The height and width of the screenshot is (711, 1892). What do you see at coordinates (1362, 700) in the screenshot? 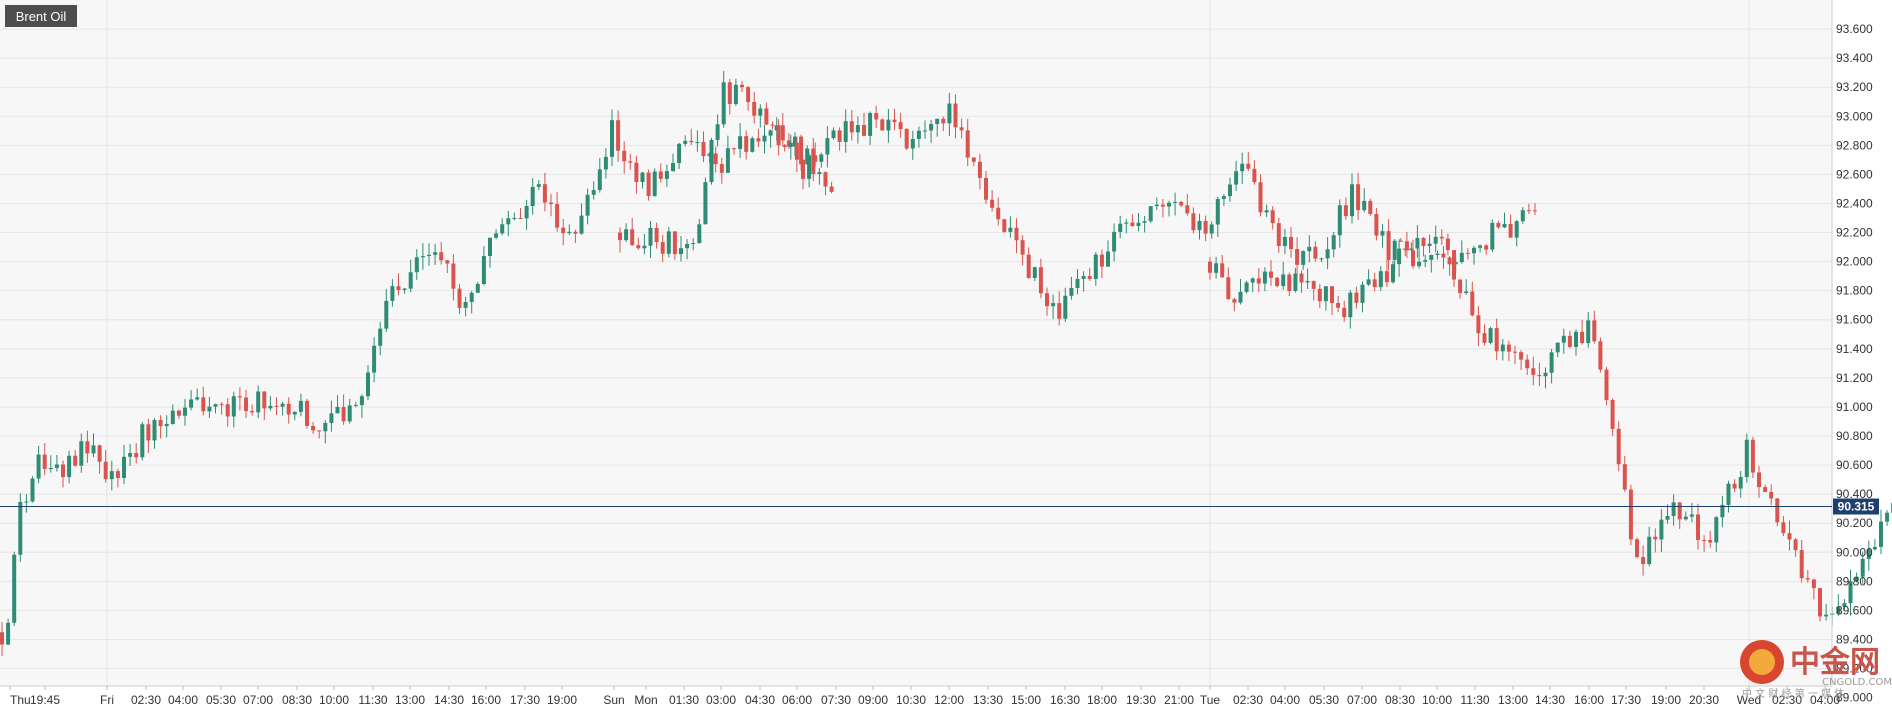
I see `x-tick-label: 07:00` at bounding box center [1362, 700].